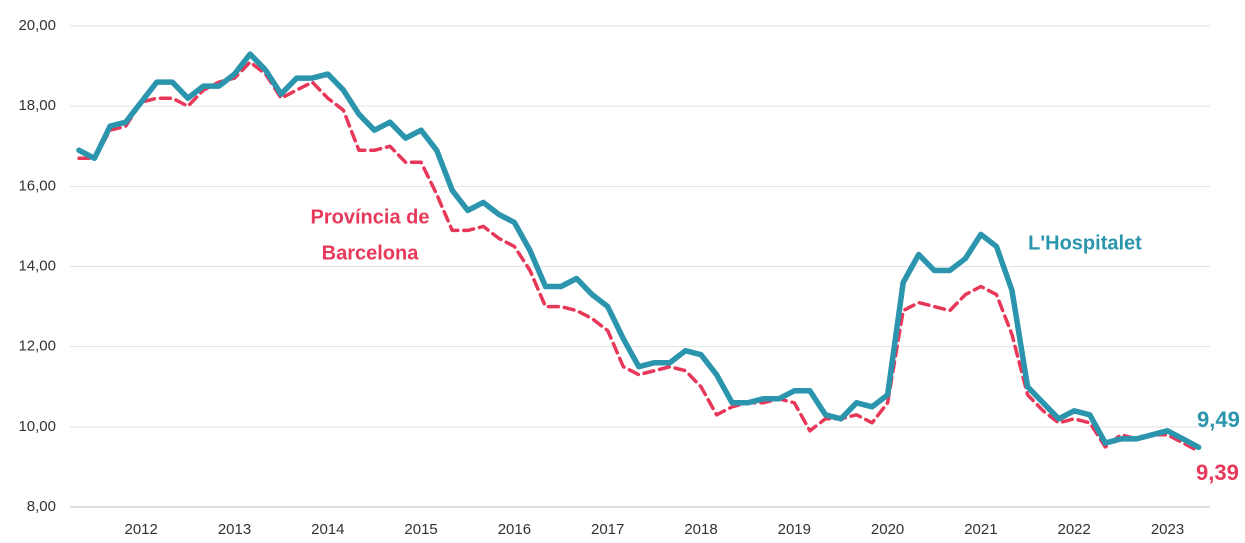  I want to click on x-tick-label: 2014, so click(327, 529).